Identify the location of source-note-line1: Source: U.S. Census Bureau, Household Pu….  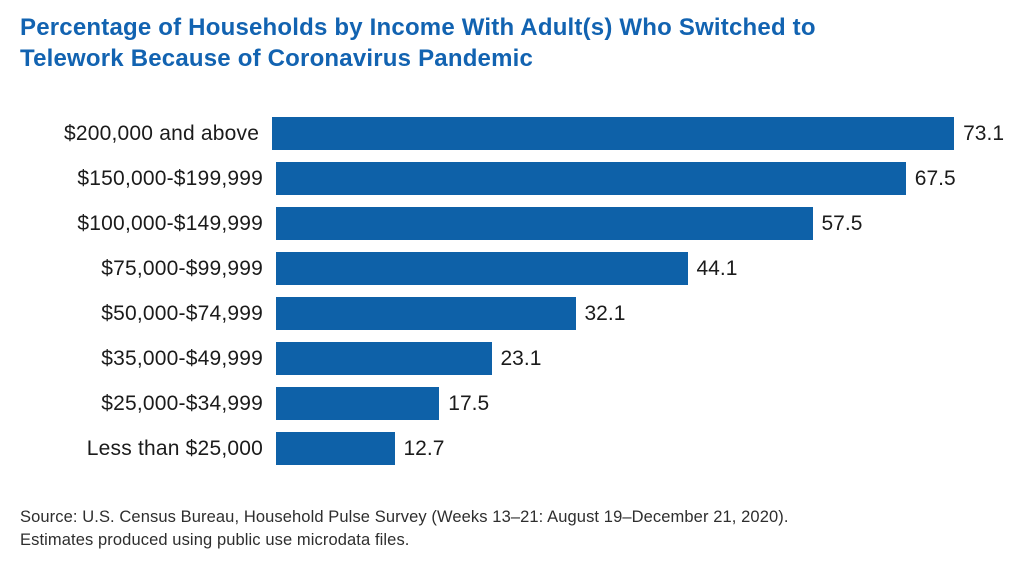
(404, 517).